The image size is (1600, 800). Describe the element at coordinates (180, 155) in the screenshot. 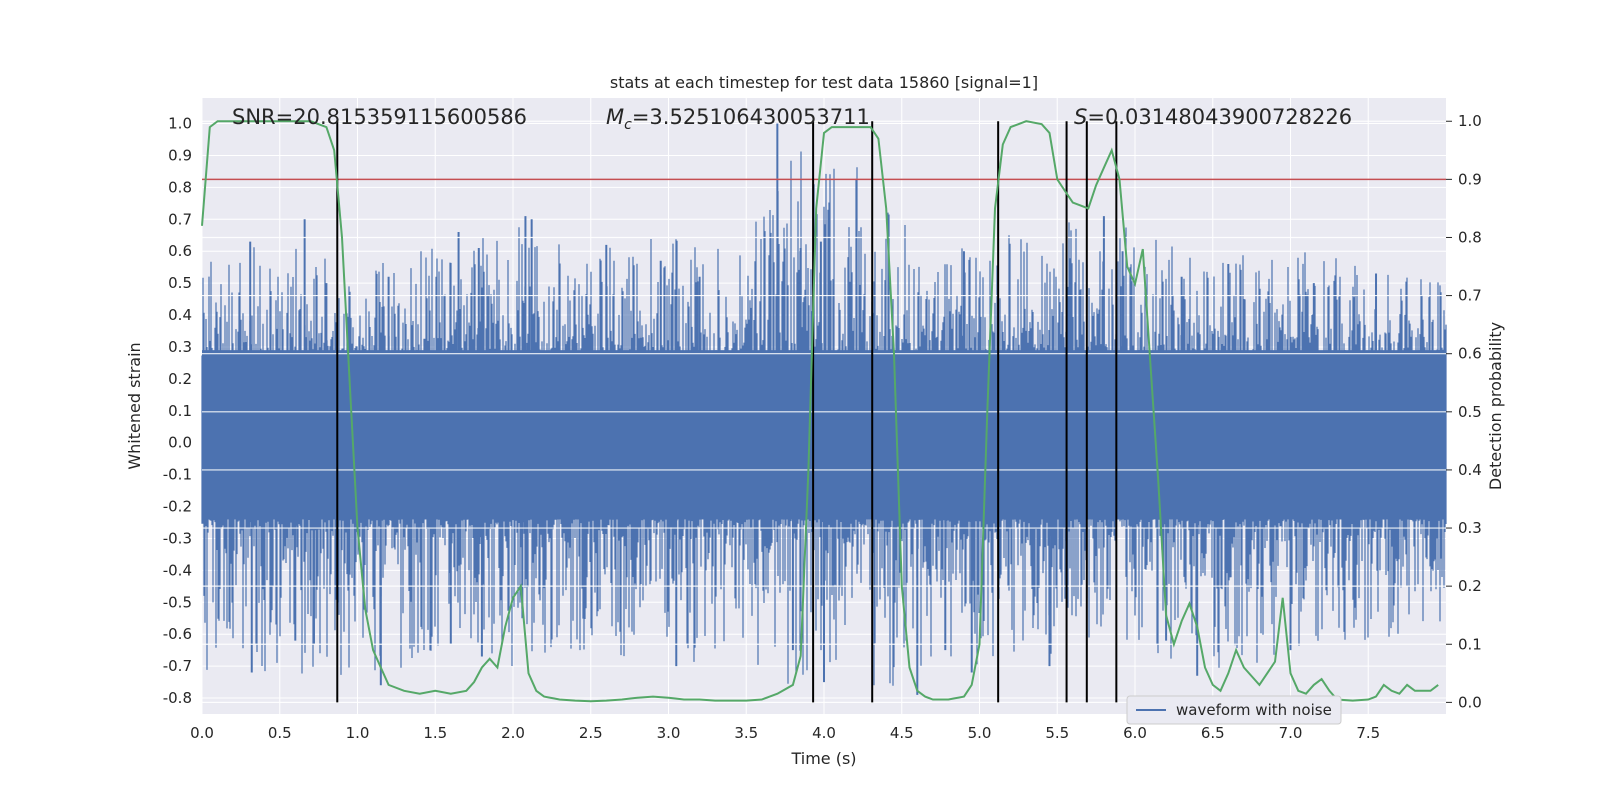

I see `y-tick-label: 0.9` at that location.